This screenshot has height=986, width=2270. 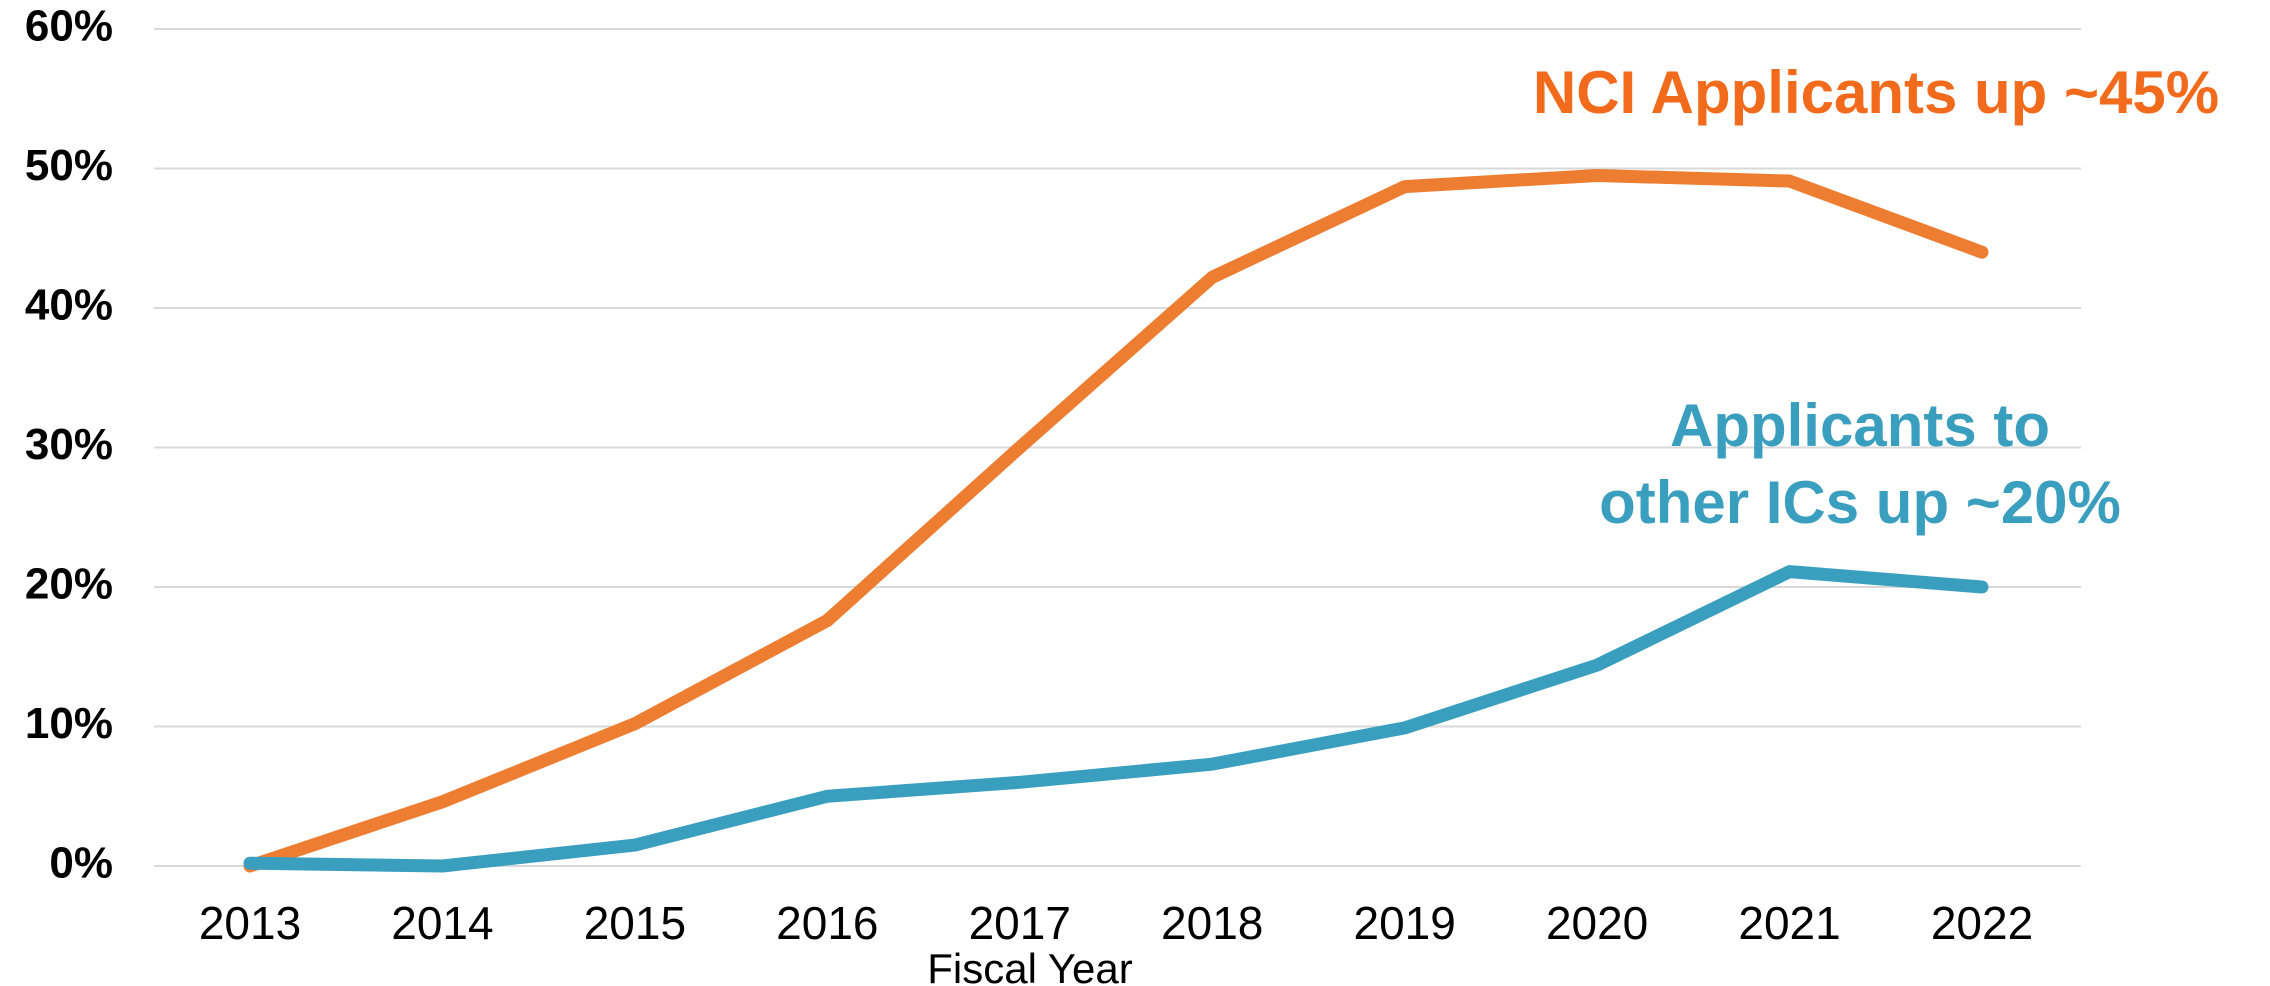 I want to click on x-tick-label: 2019, so click(x=1404, y=923).